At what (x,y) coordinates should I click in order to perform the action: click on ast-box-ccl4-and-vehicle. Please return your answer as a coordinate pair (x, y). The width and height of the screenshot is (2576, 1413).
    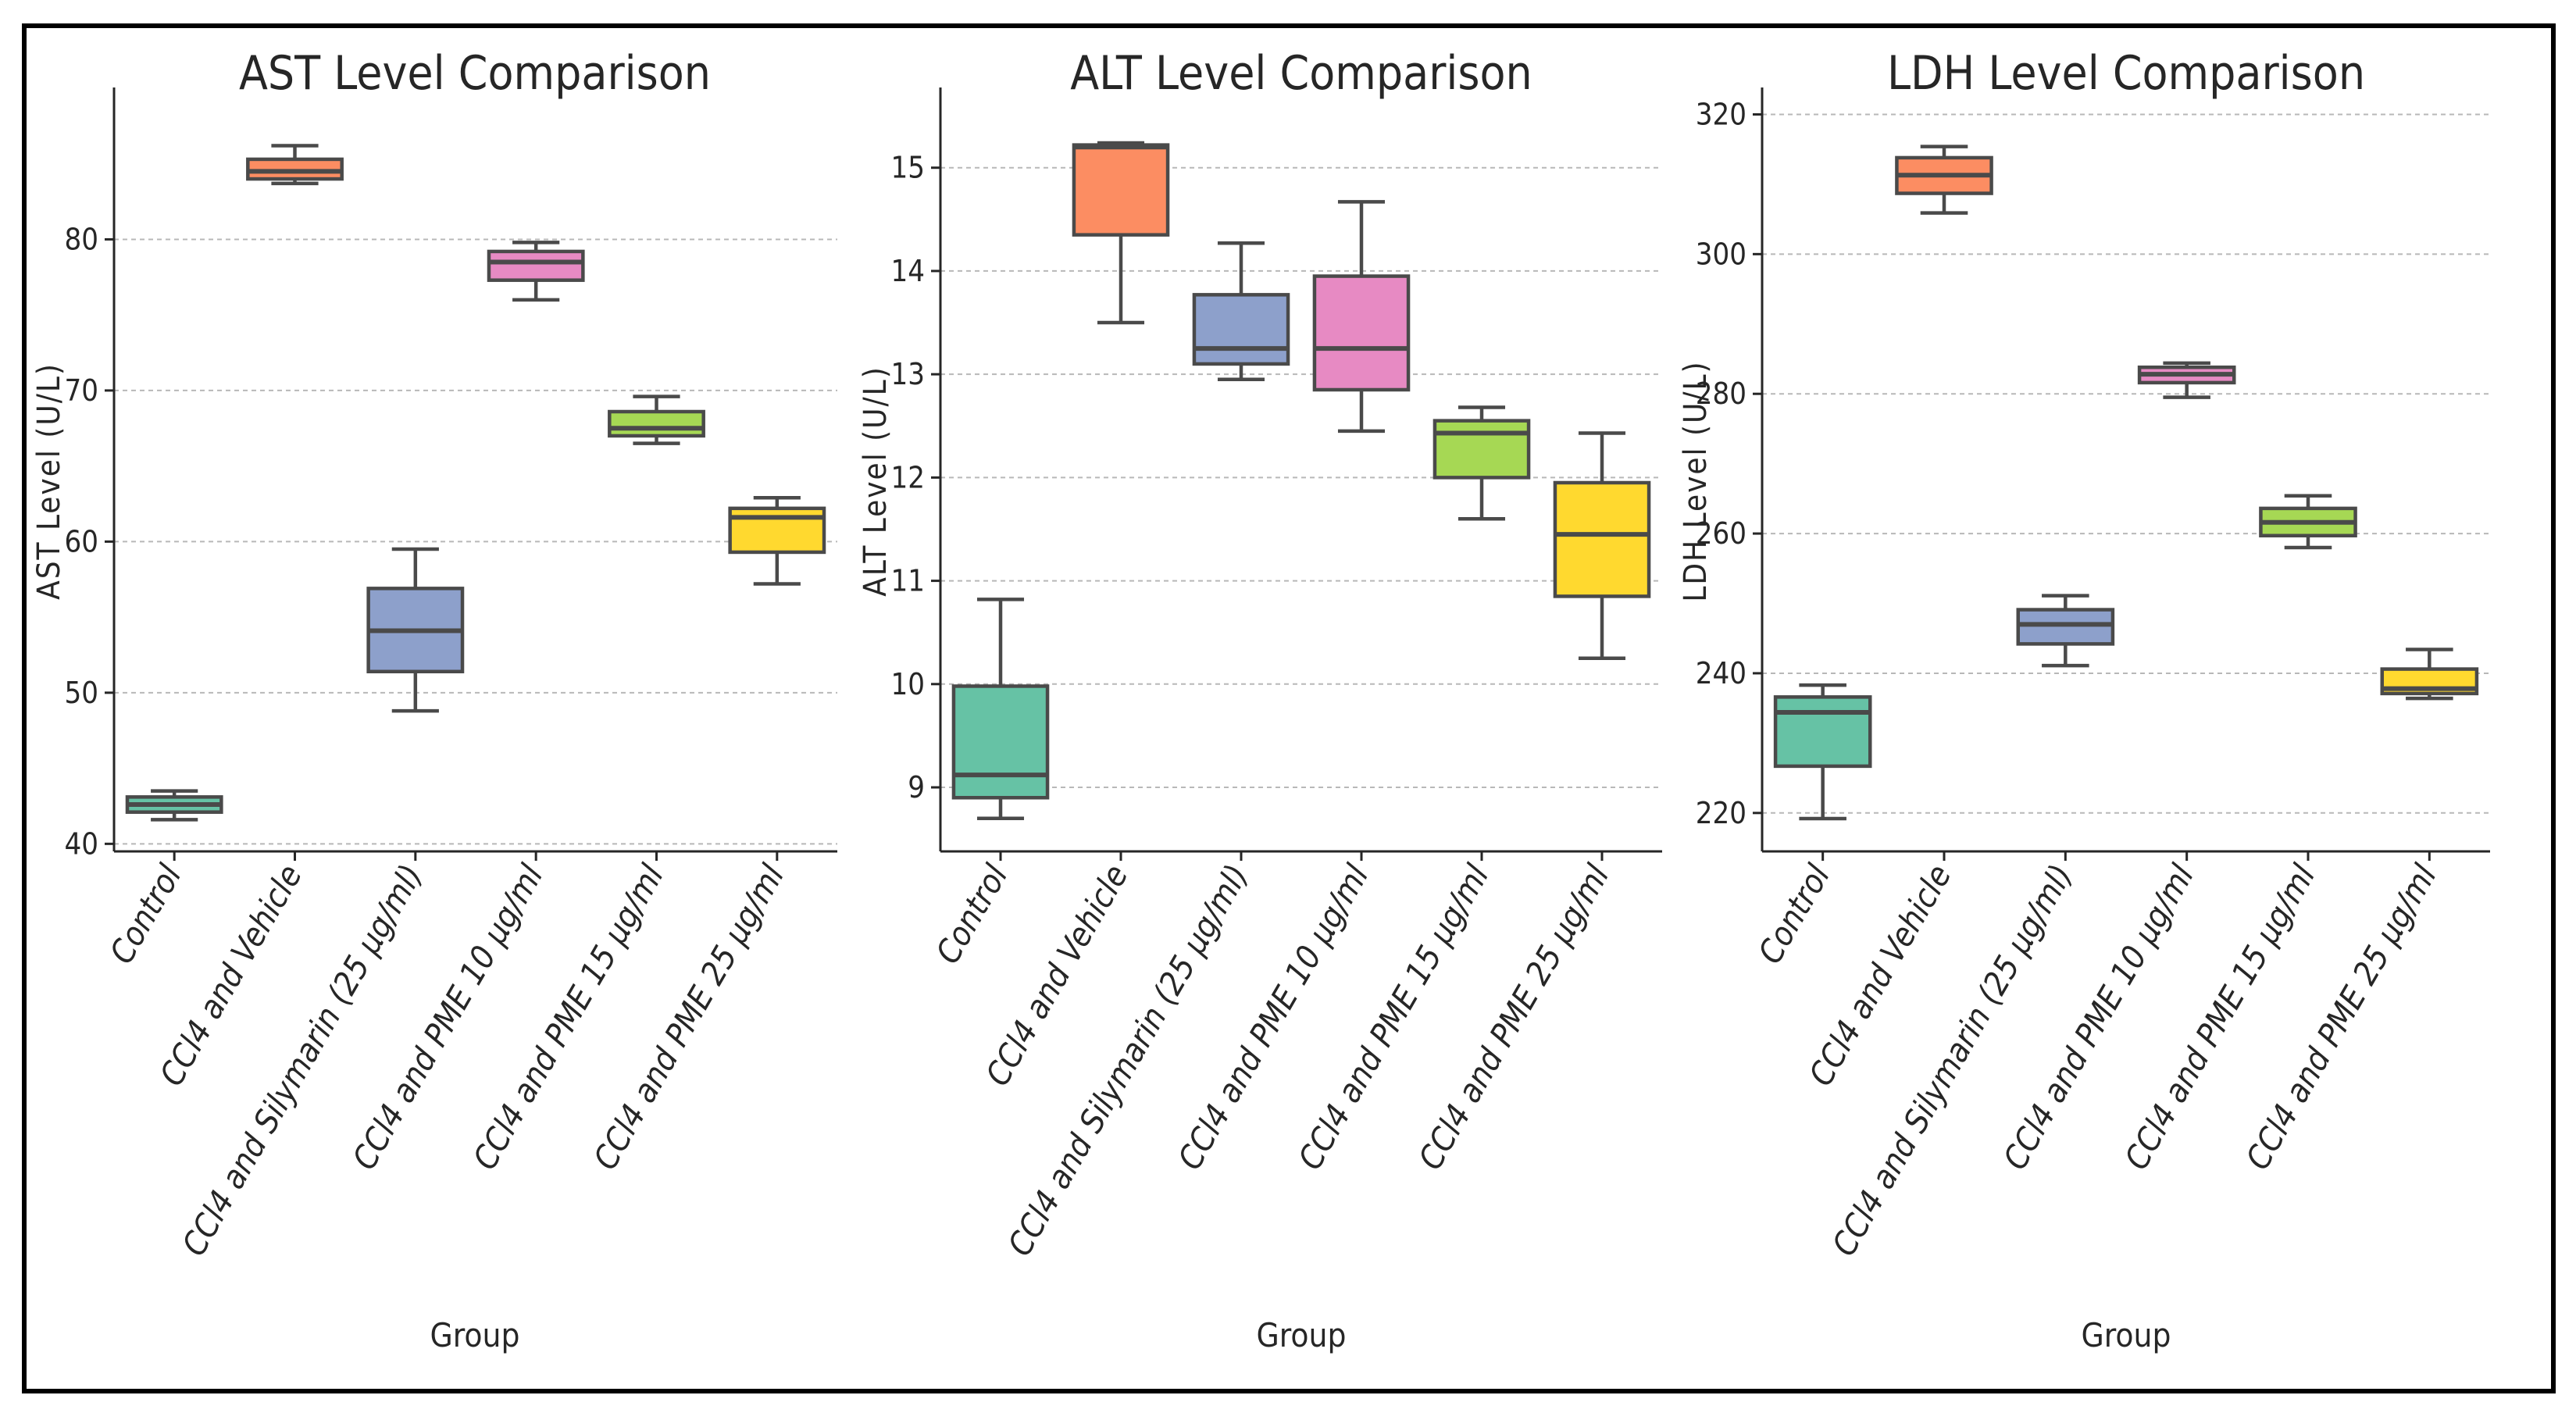
    Looking at the image, I should click on (295, 165).